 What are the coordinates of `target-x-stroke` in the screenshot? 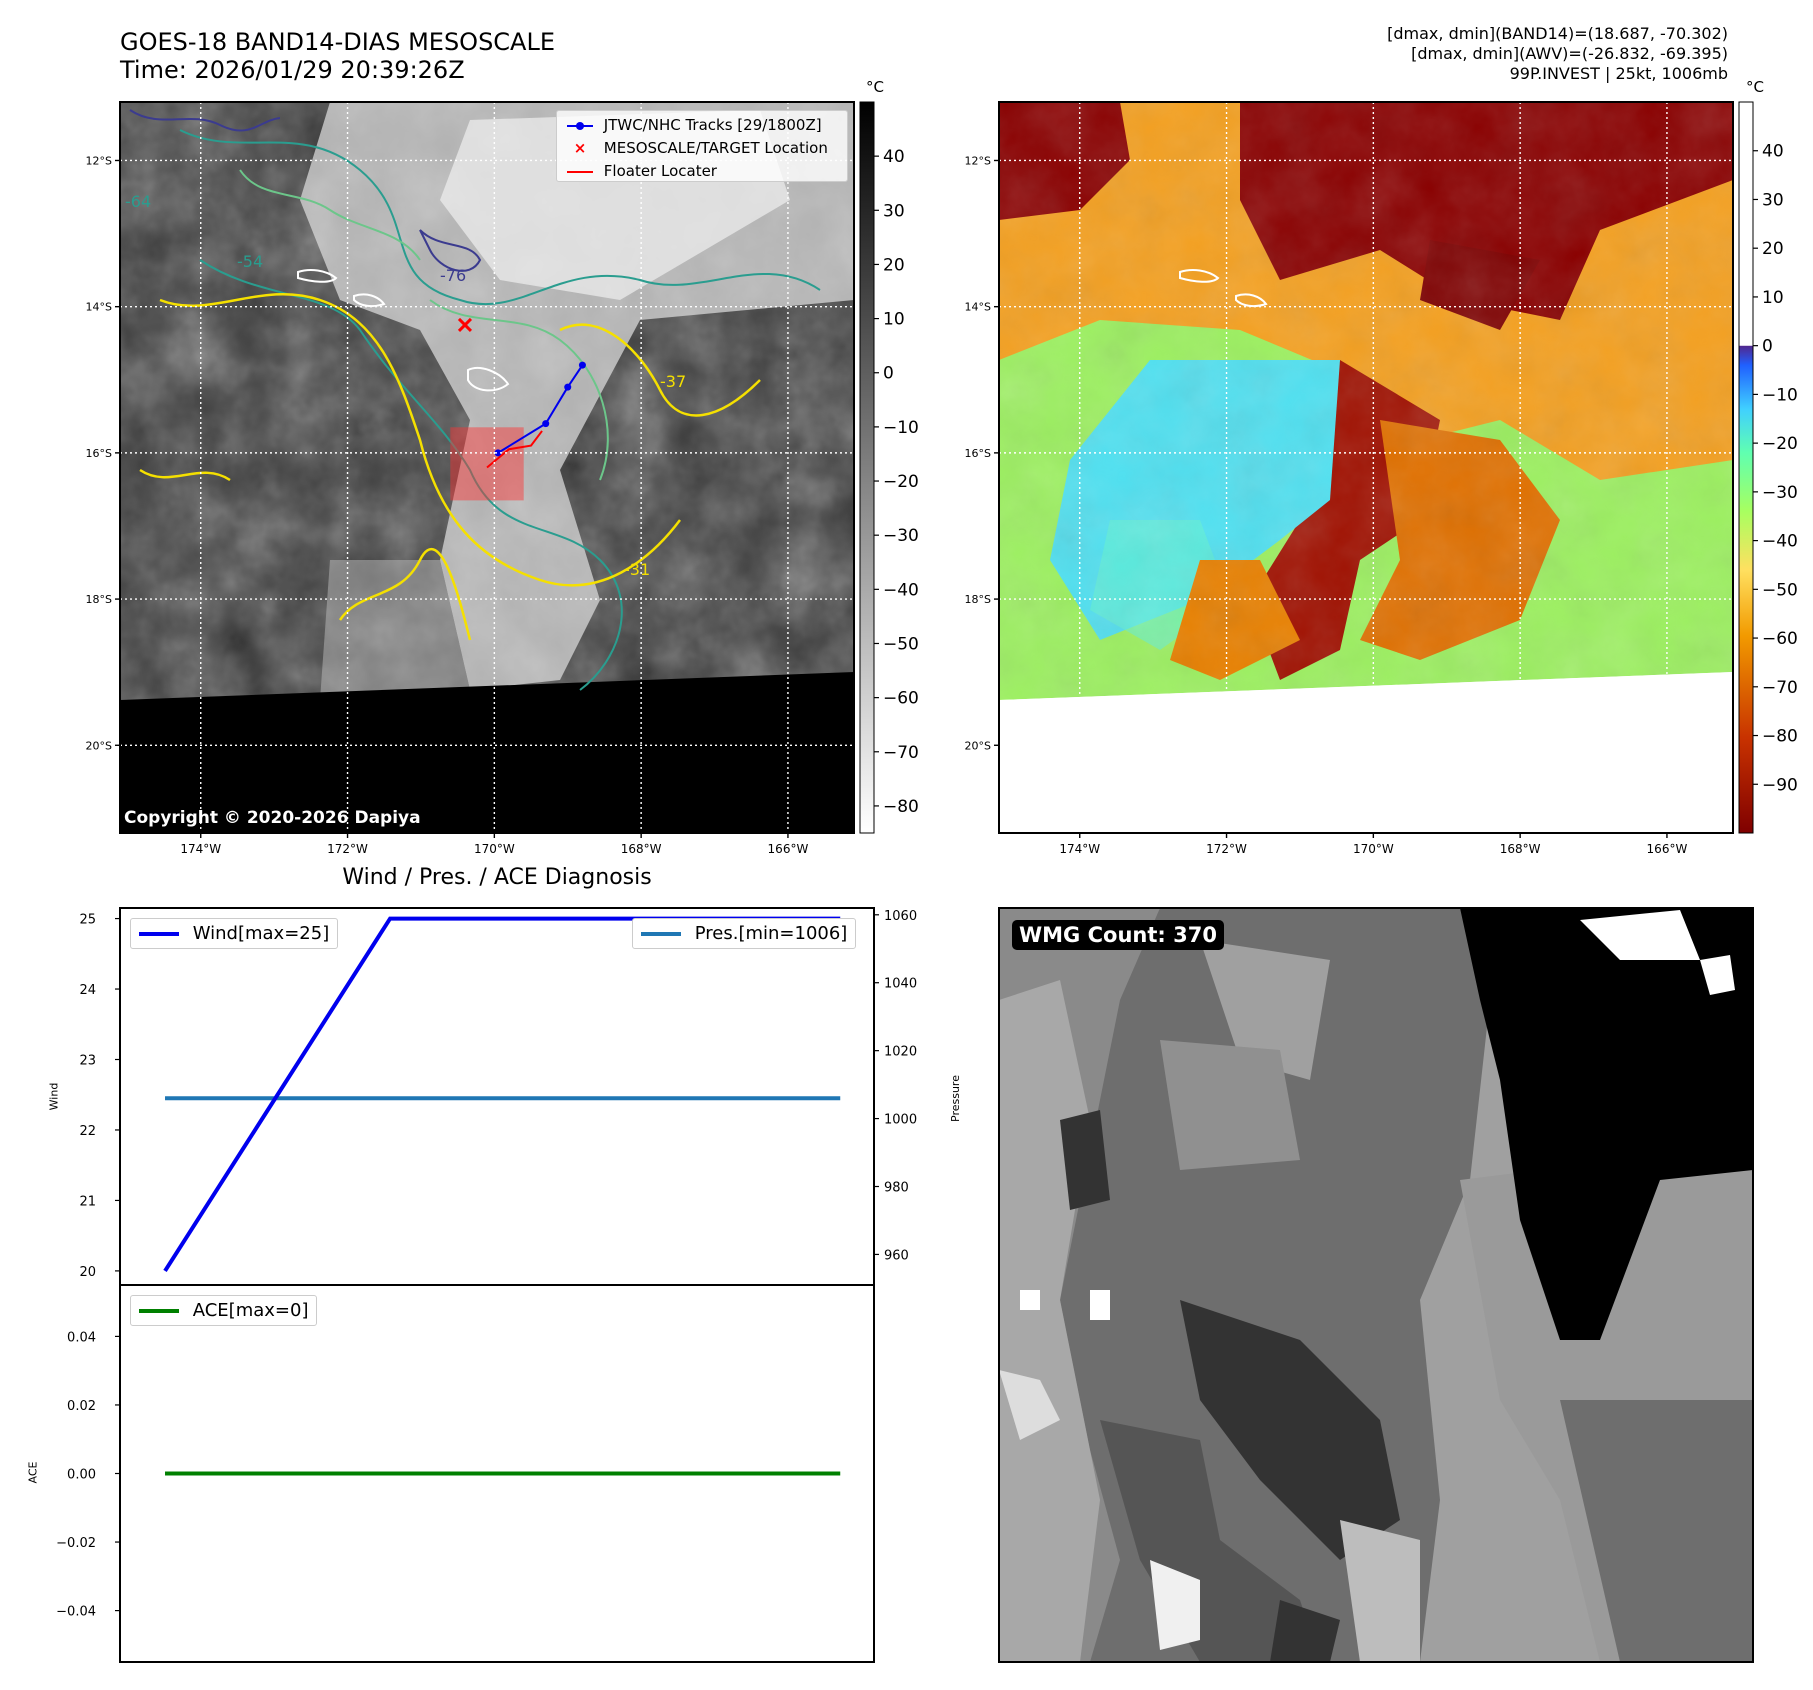 It's located at (465, 325).